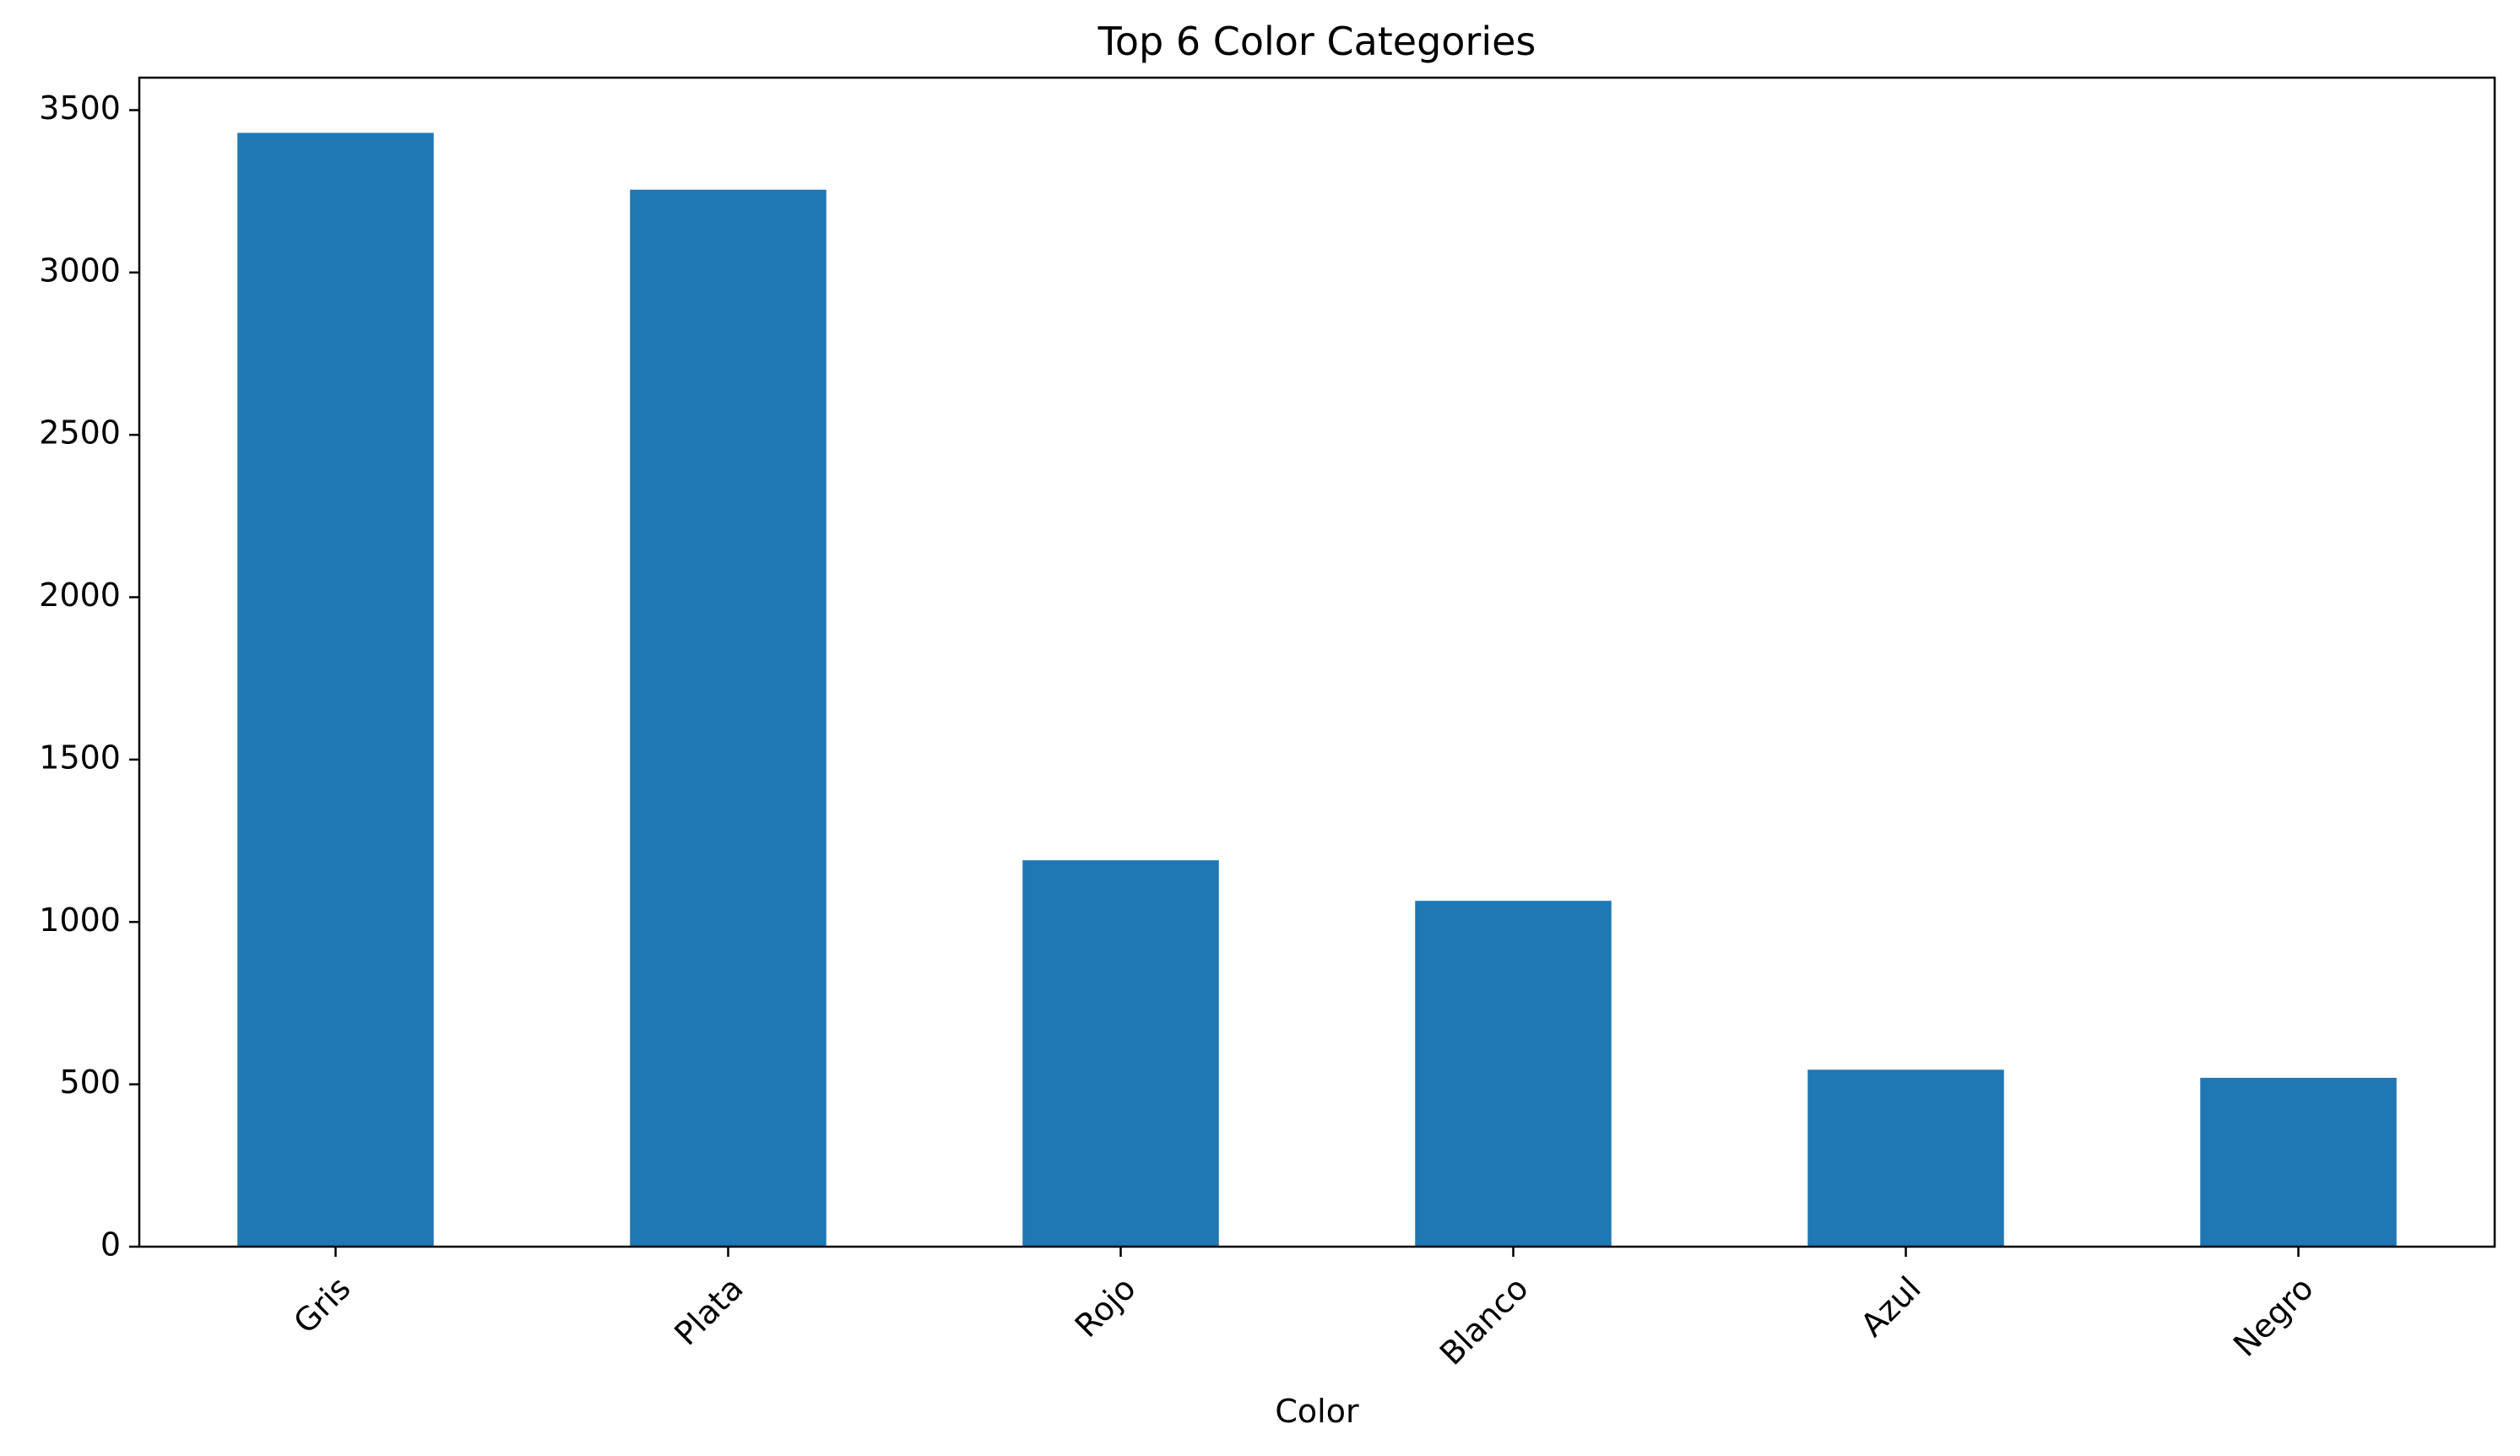 The width and height of the screenshot is (2520, 1456). I want to click on x-tick-label-negro: Negro, so click(2273, 1316).